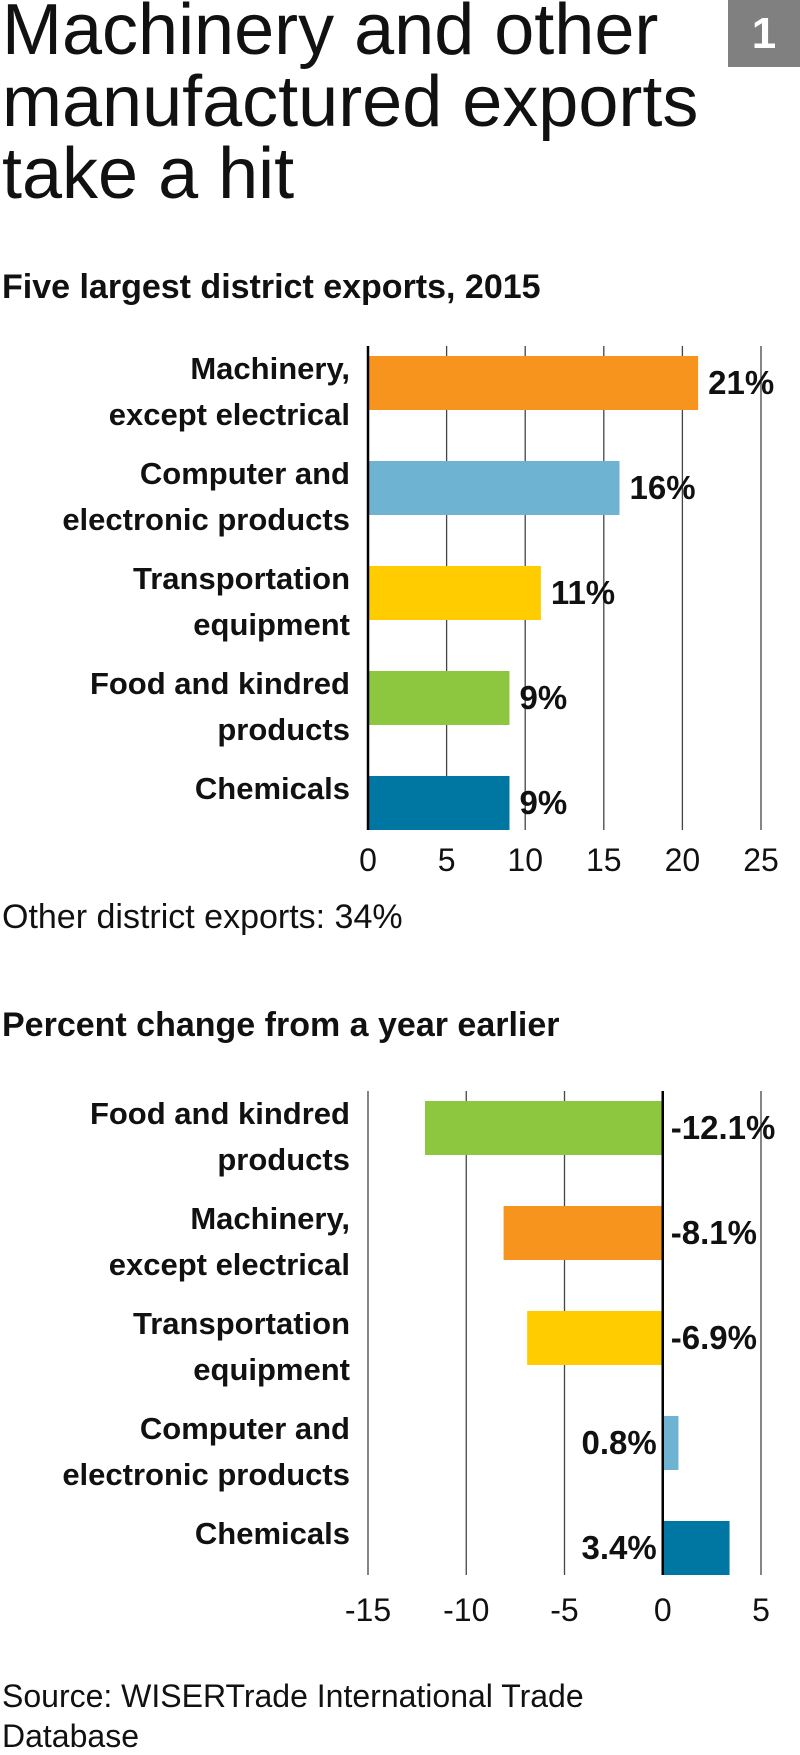 The height and width of the screenshot is (1755, 800). Describe the element at coordinates (619, 1442) in the screenshot. I see `value-label: 0.8%` at that location.